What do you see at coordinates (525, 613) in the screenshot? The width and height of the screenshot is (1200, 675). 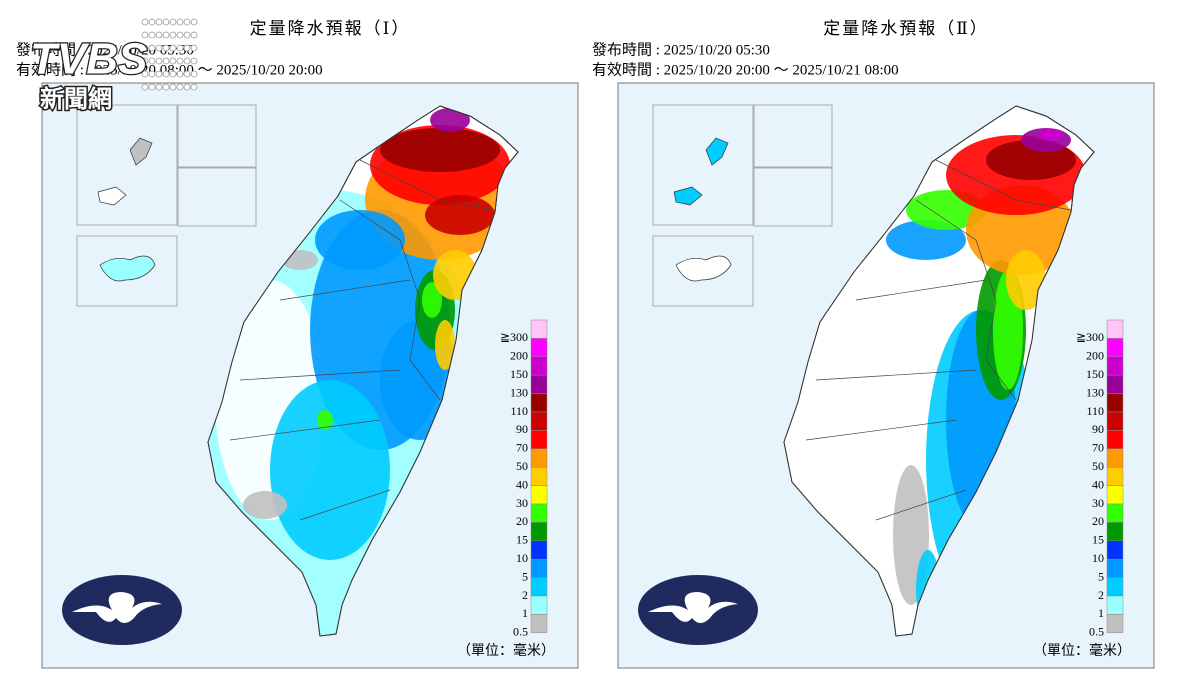 I see `legend-label: 1` at bounding box center [525, 613].